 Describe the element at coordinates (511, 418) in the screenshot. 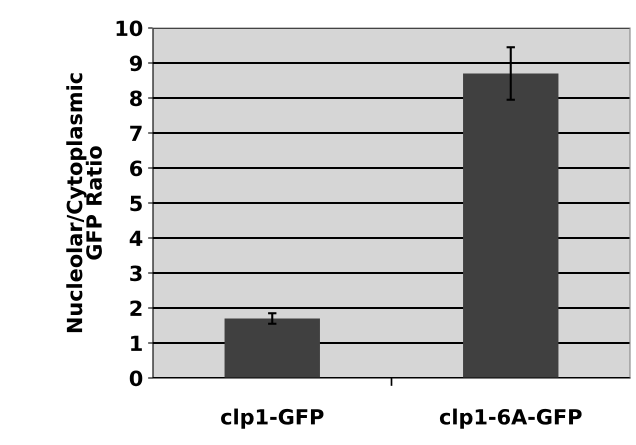

I see `x-tick-label: clp1-6A-GFP` at that location.